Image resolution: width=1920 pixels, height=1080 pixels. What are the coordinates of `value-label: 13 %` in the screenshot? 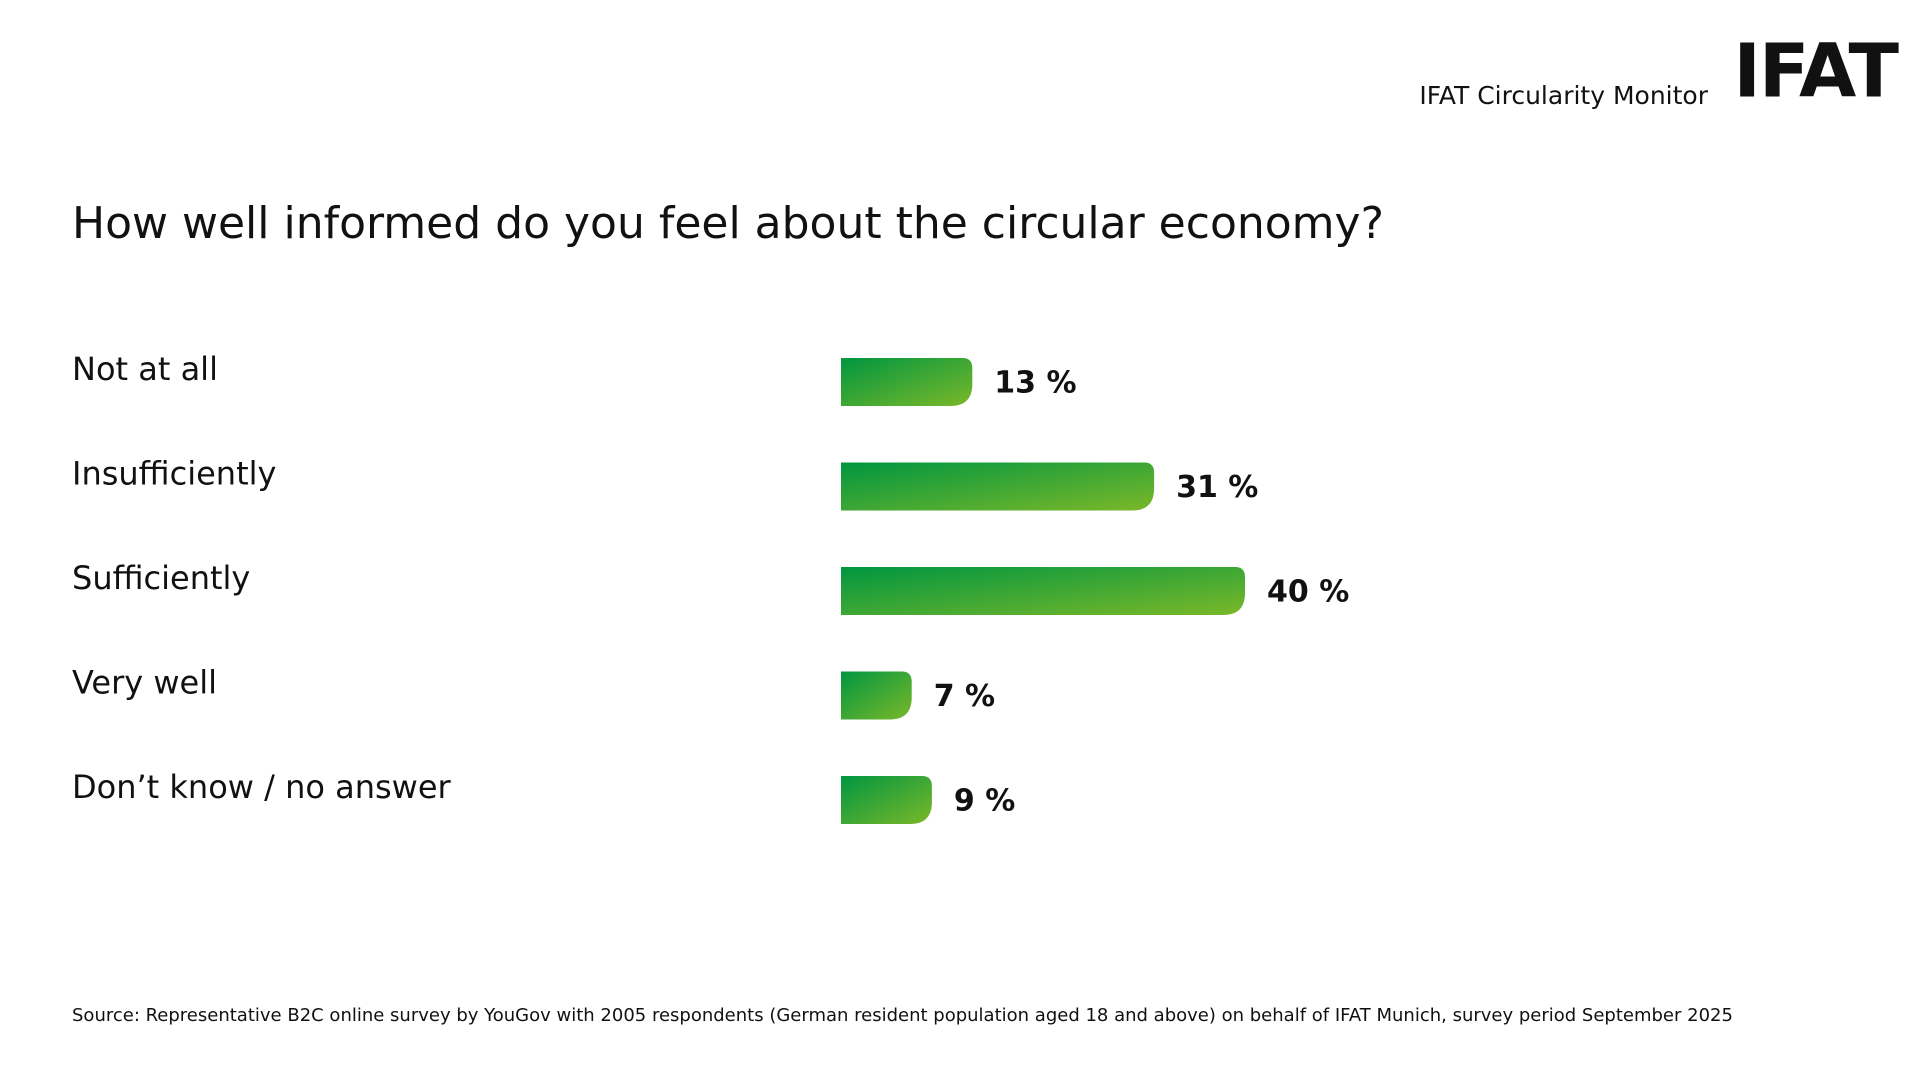 It's located at (1035, 383).